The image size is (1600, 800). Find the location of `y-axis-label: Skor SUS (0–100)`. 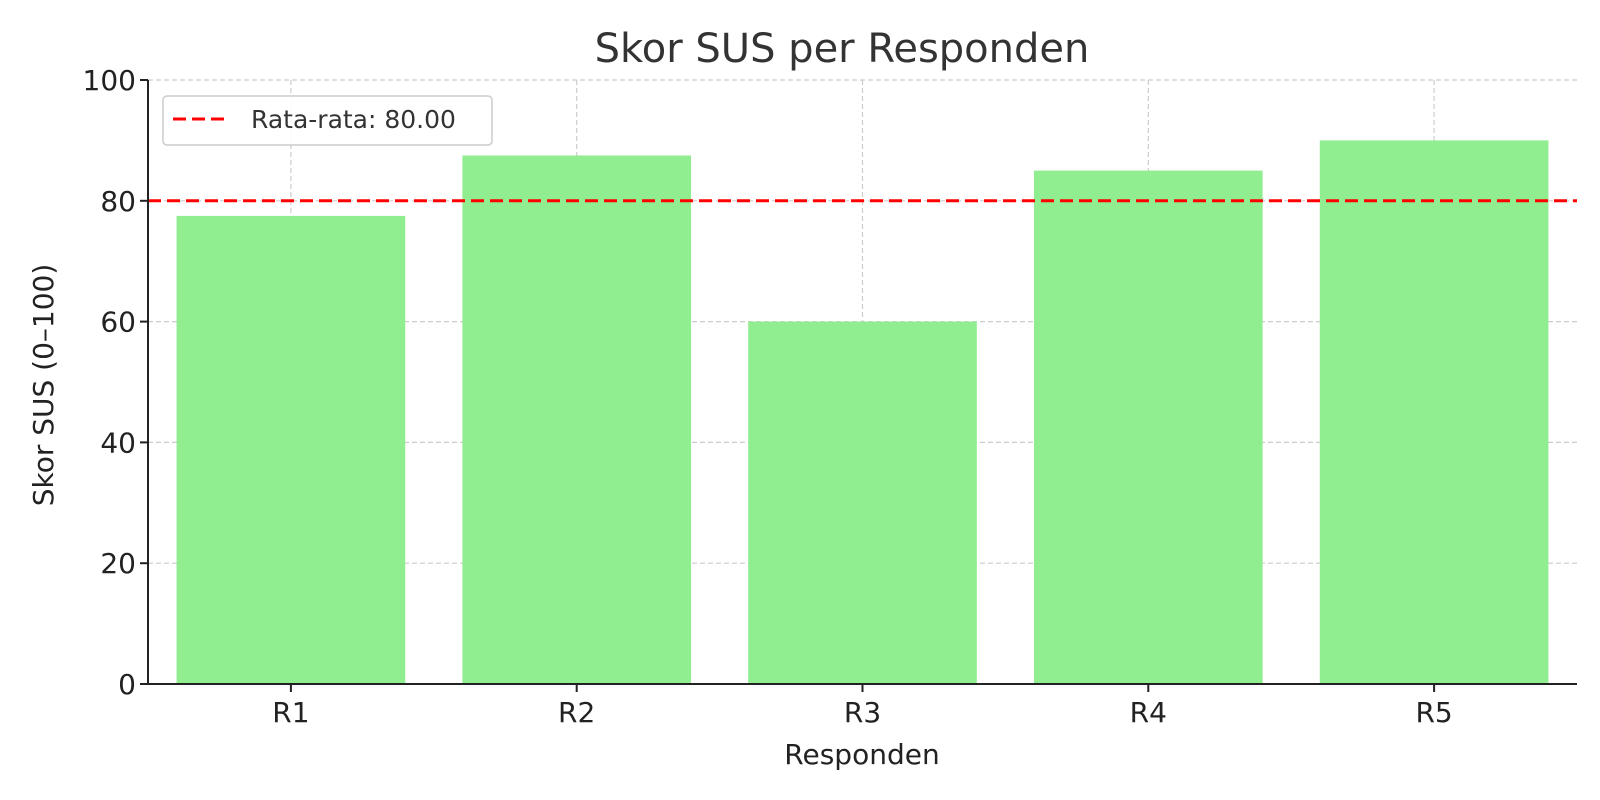

y-axis-label: Skor SUS (0–100) is located at coordinates (43, 385).